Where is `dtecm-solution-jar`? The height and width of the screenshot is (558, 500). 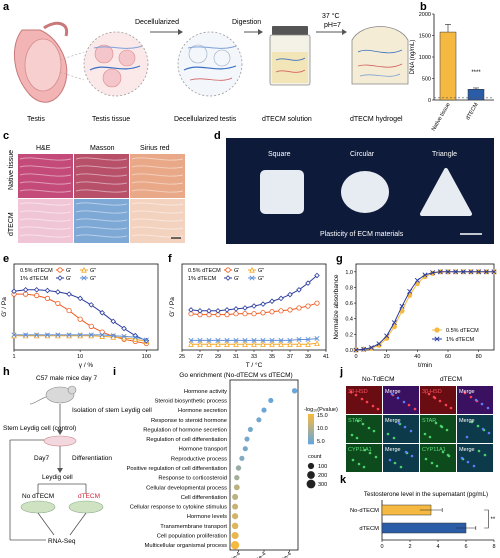 dtecm-solution-jar is located at coordinates (290, 56).